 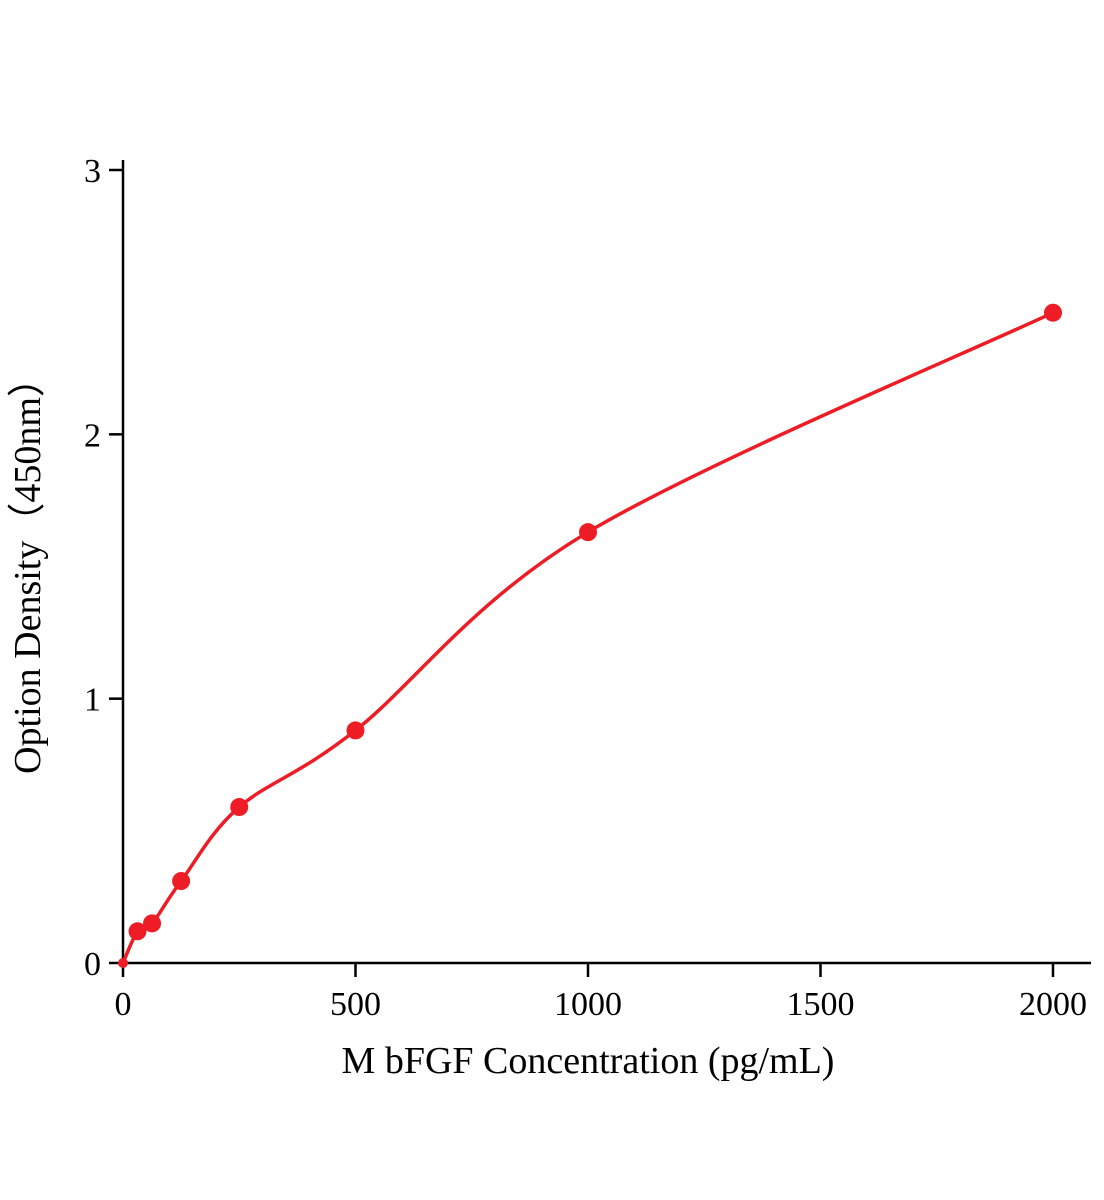 I want to click on x-tick-label: 1500, so click(x=821, y=1004).